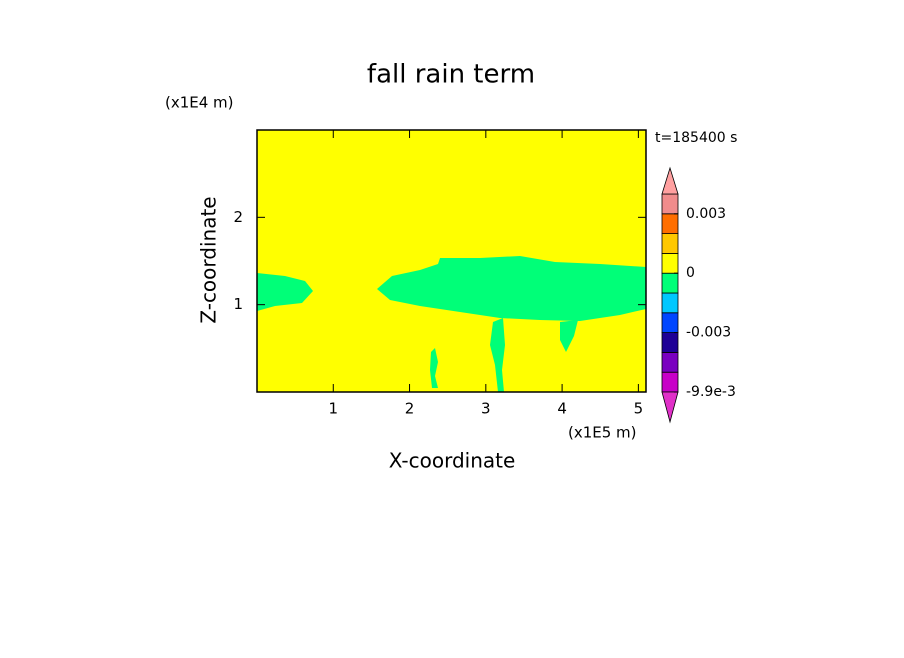  Describe the element at coordinates (452, 461) in the screenshot. I see `x-axis-title: X-coordinate` at that location.